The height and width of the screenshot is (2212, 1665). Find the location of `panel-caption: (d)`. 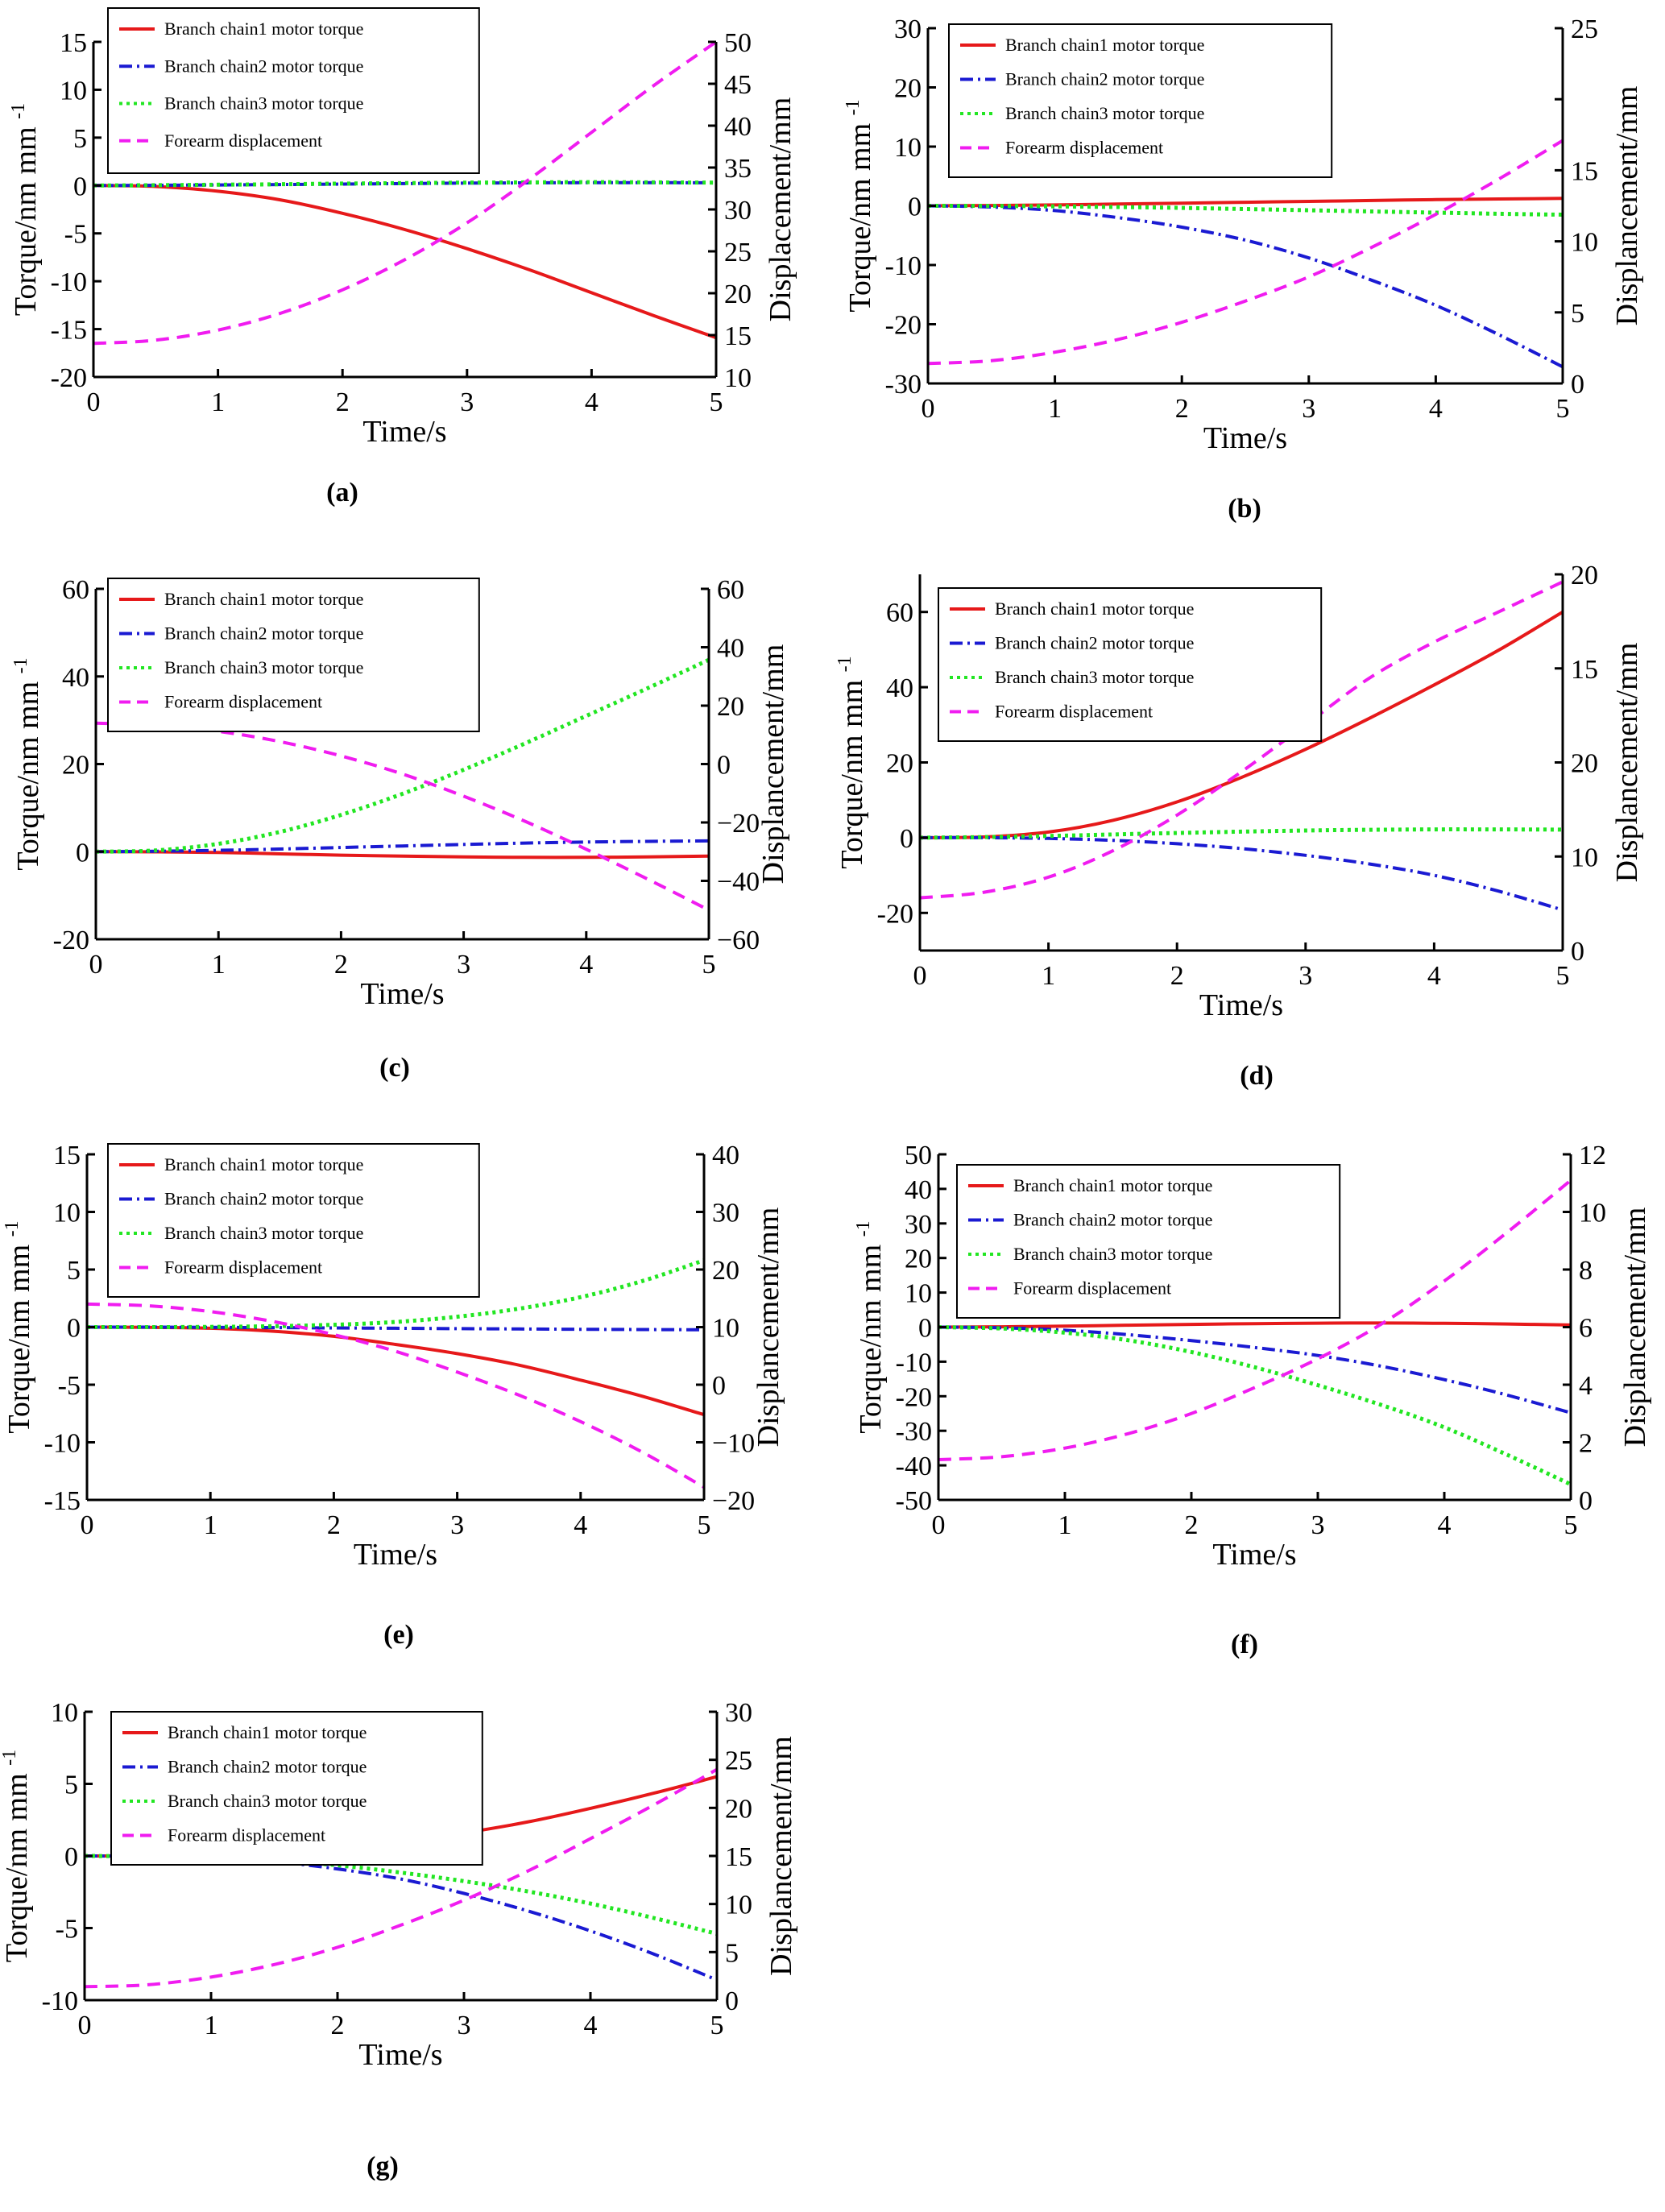

panel-caption: (d) is located at coordinates (1257, 1076).